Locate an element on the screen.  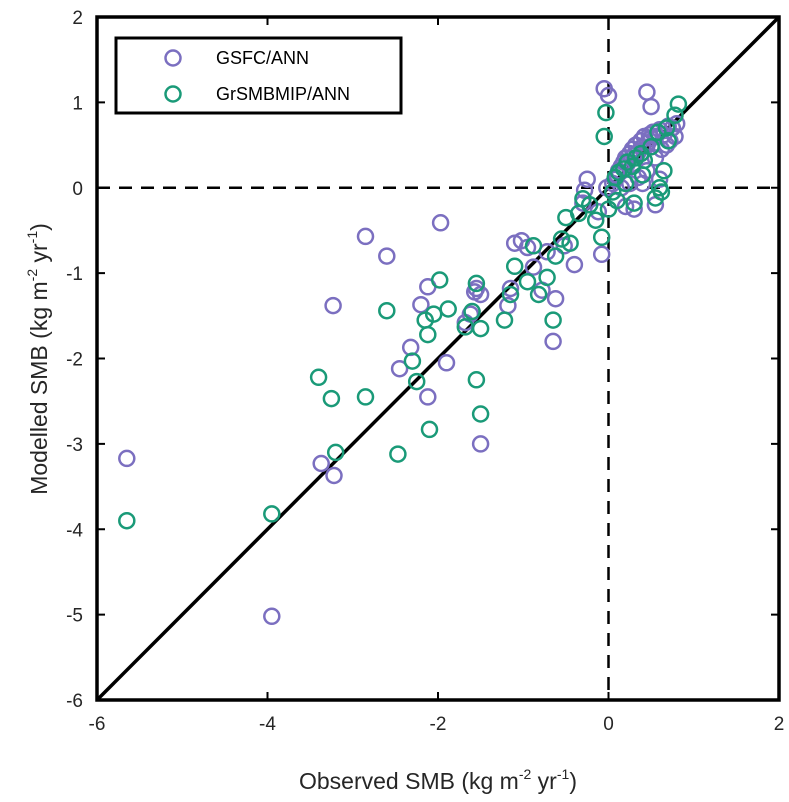
x-axis-label: Observed SMB (kg m-2 yr-1) is located at coordinates (438, 780).